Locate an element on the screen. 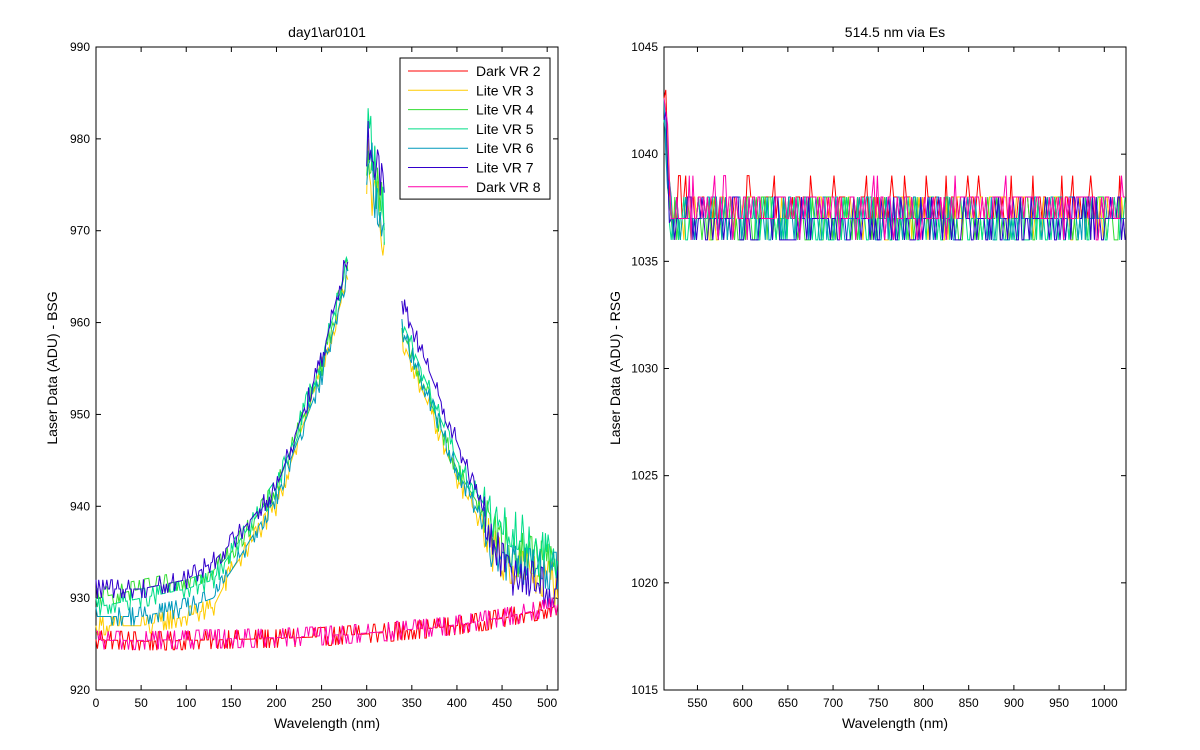 The height and width of the screenshot is (750, 1200). x-tick-label: 800 is located at coordinates (923, 703).